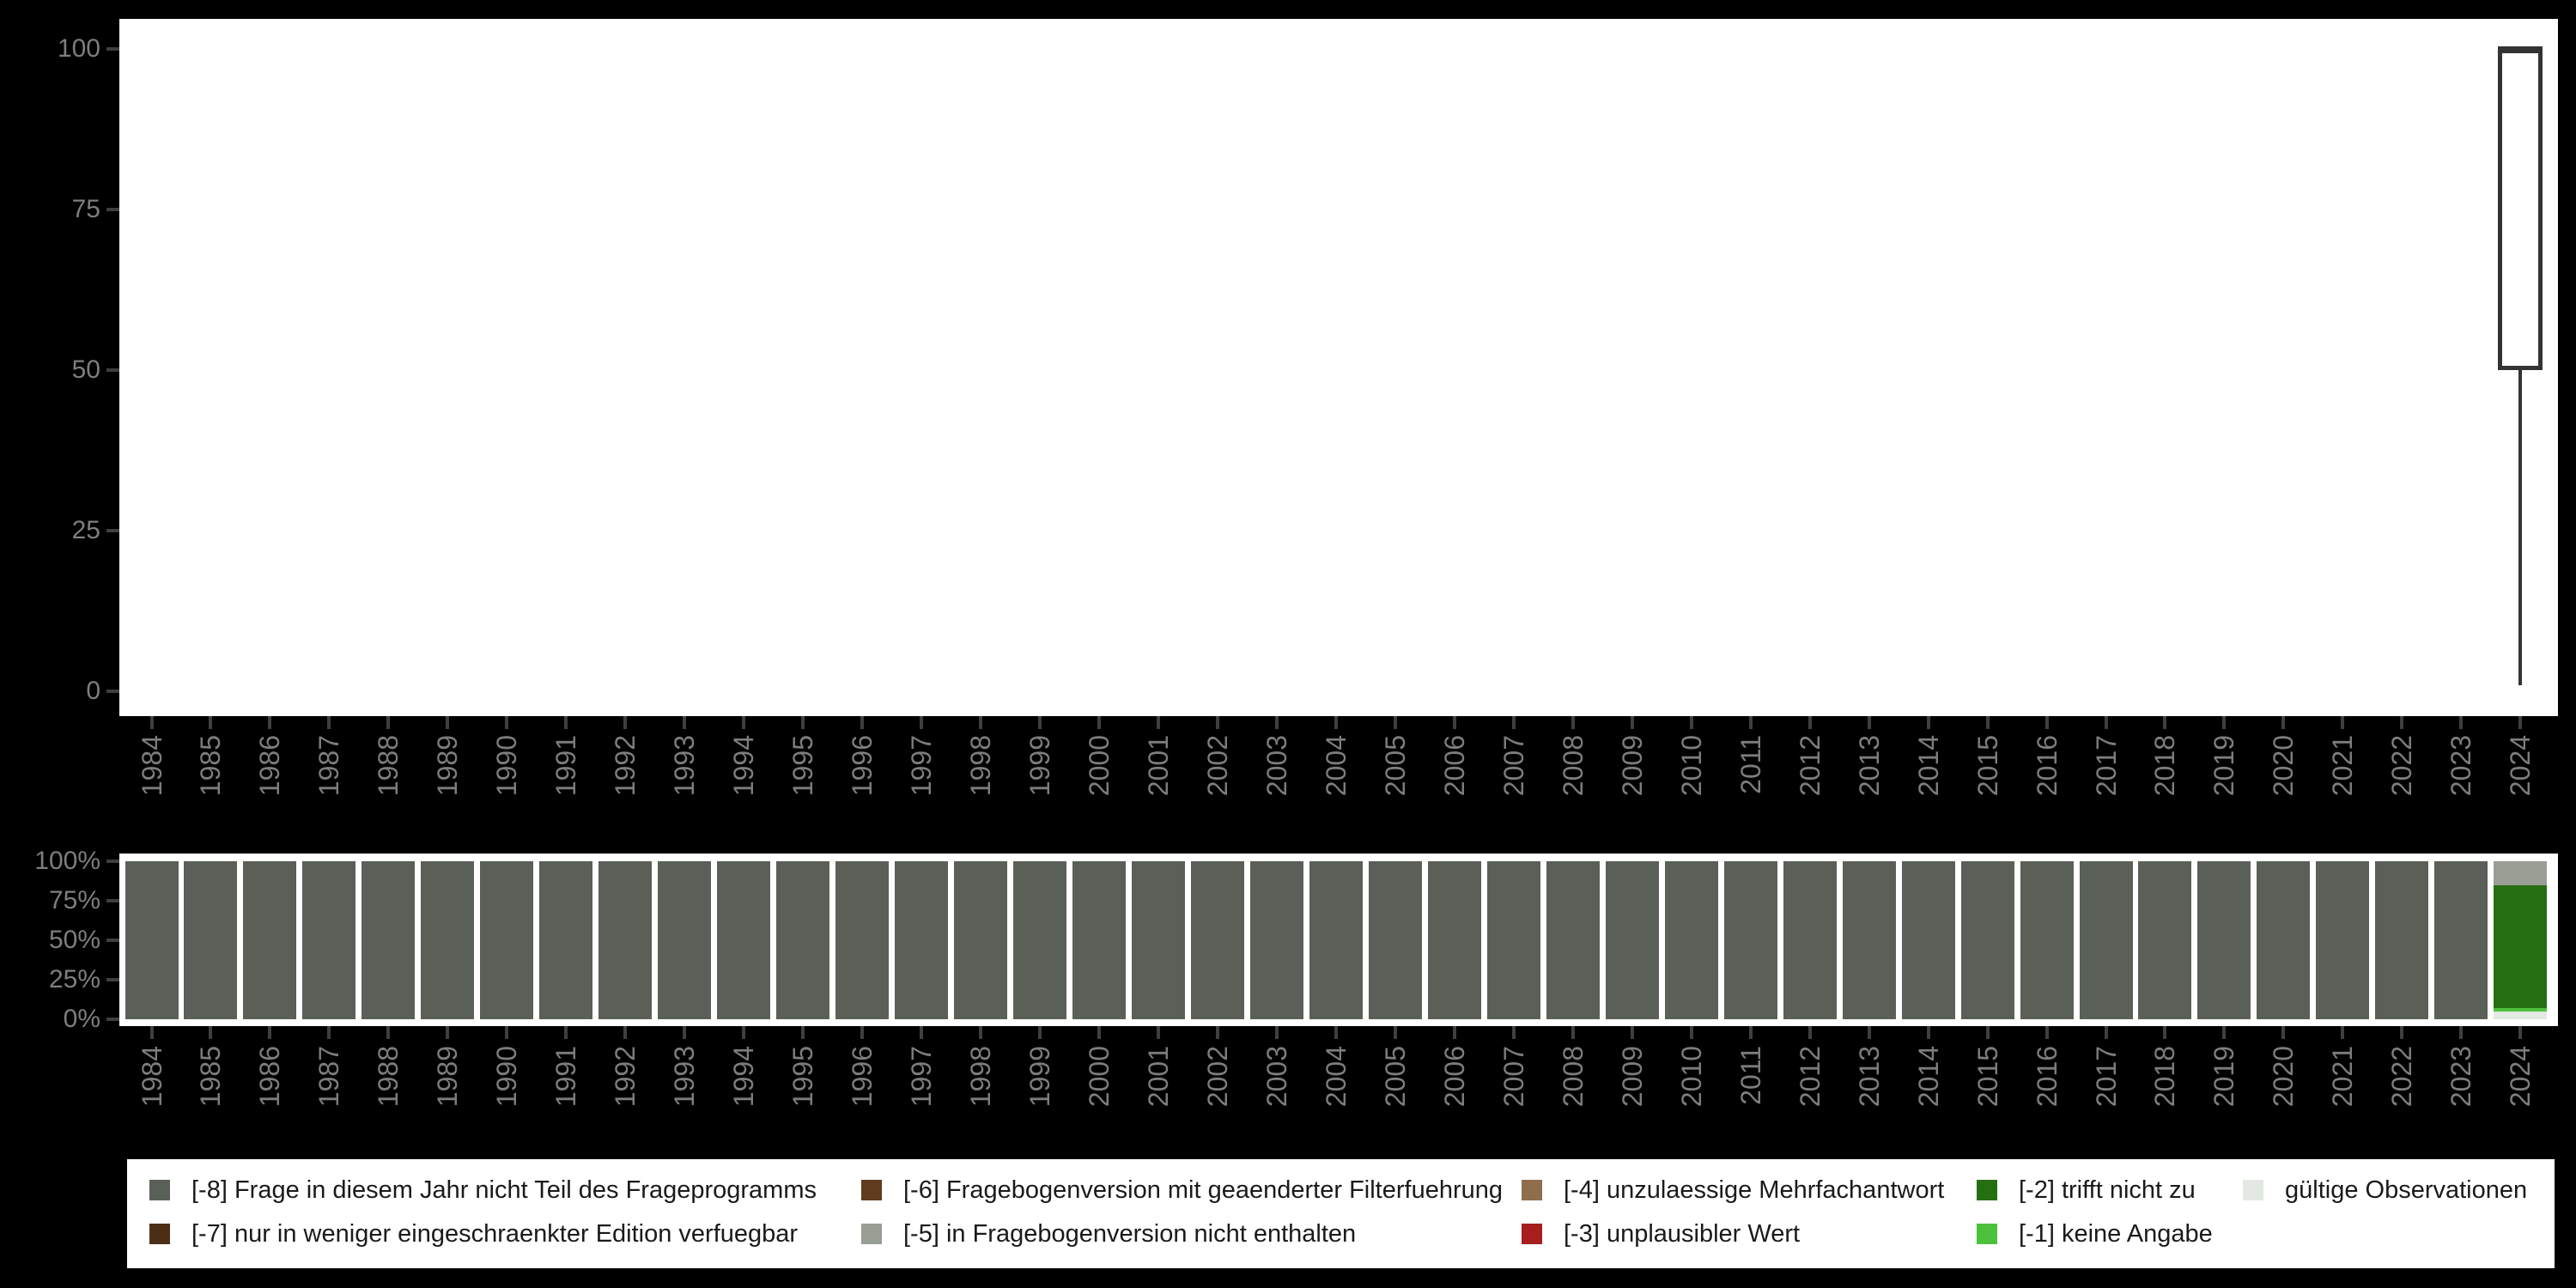 The width and height of the screenshot is (2576, 1288). I want to click on boxplot-x-tick-label: 2005, so click(1395, 766).